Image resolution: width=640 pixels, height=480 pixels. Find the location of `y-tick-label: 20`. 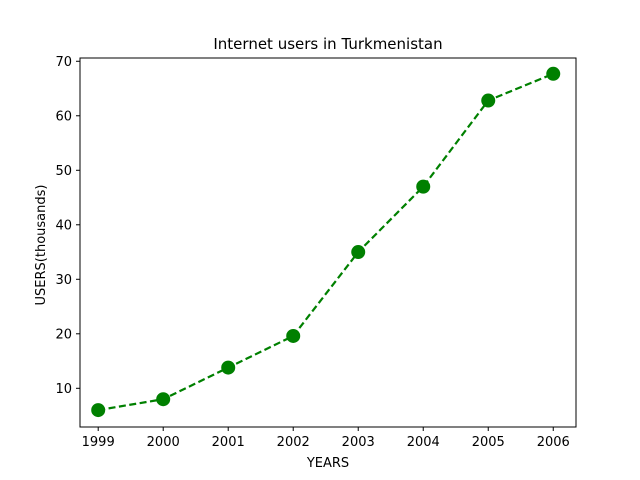

y-tick-label: 20 is located at coordinates (63, 334).